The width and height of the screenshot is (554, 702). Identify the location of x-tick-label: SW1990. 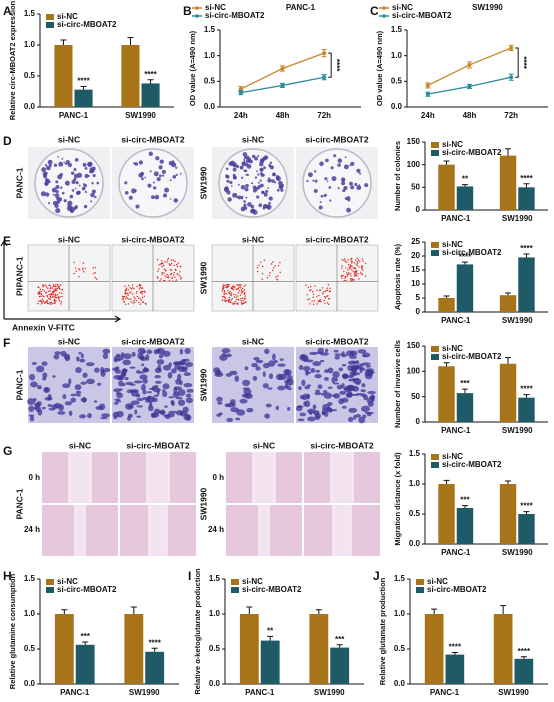
(517, 320).